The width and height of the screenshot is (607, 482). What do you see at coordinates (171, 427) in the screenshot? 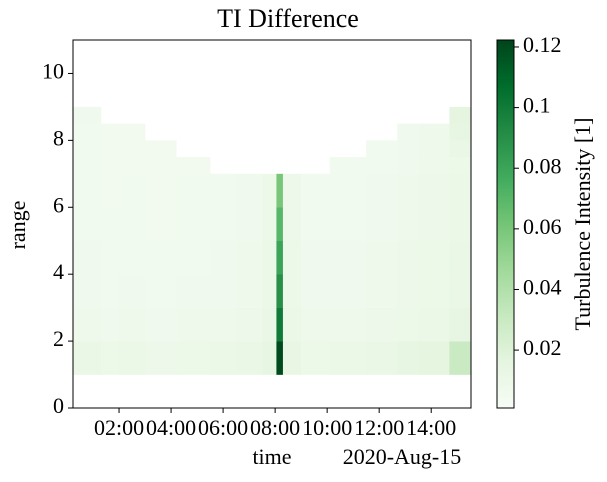
I see `x-tick-label: 04:00` at bounding box center [171, 427].